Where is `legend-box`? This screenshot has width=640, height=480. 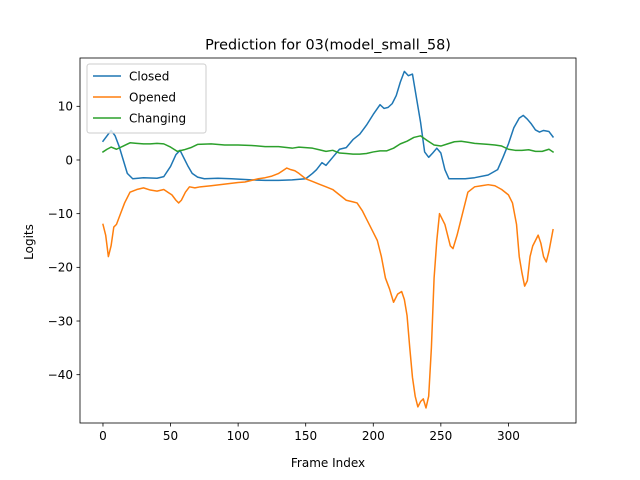 legend-box is located at coordinates (146, 98).